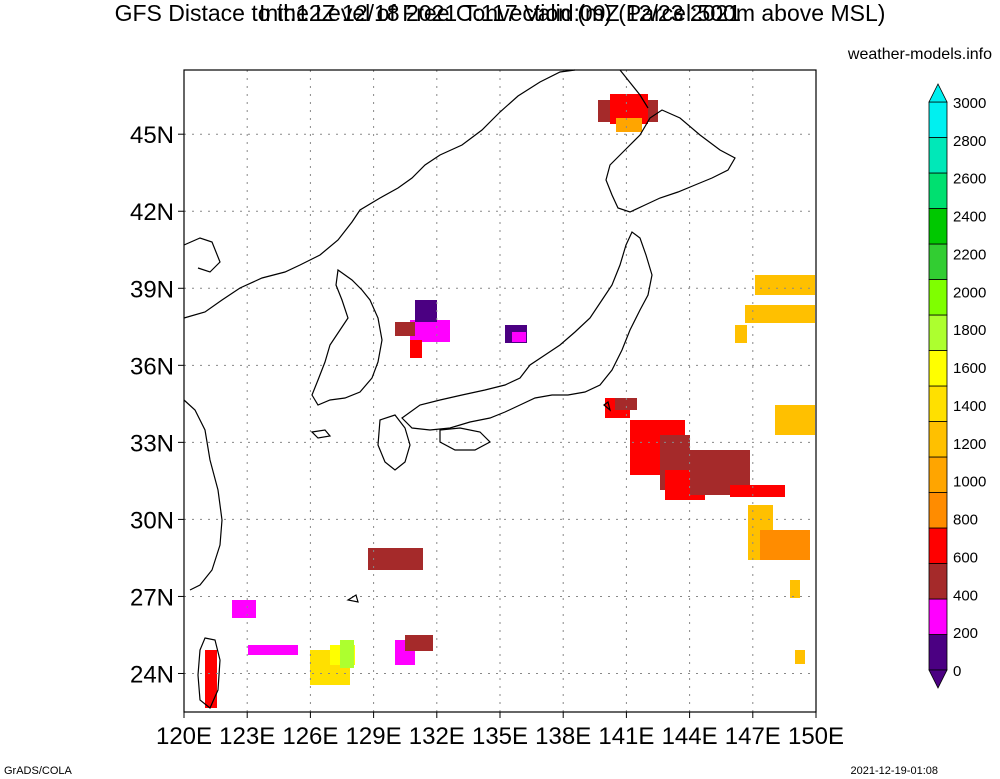 This screenshot has height=779, width=1000. Describe the element at coordinates (969, 444) in the screenshot. I see `colorbar-label: 1200` at that location.